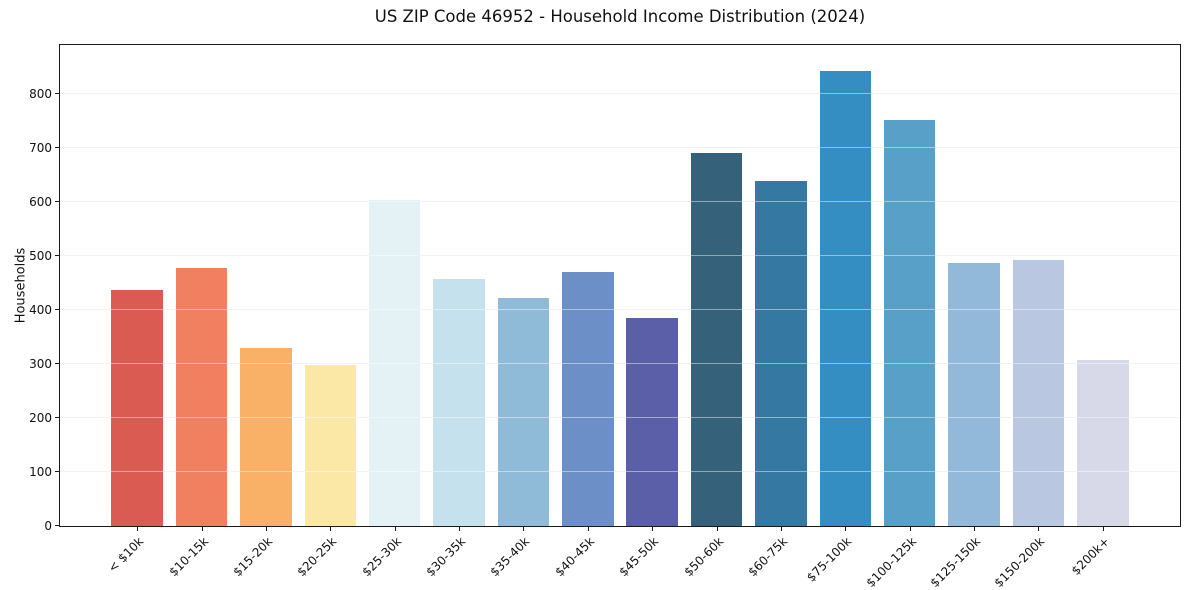 Image resolution: width=1189 pixels, height=590 pixels. Describe the element at coordinates (829, 559) in the screenshot. I see `x-tick-label: $75-100k` at that location.